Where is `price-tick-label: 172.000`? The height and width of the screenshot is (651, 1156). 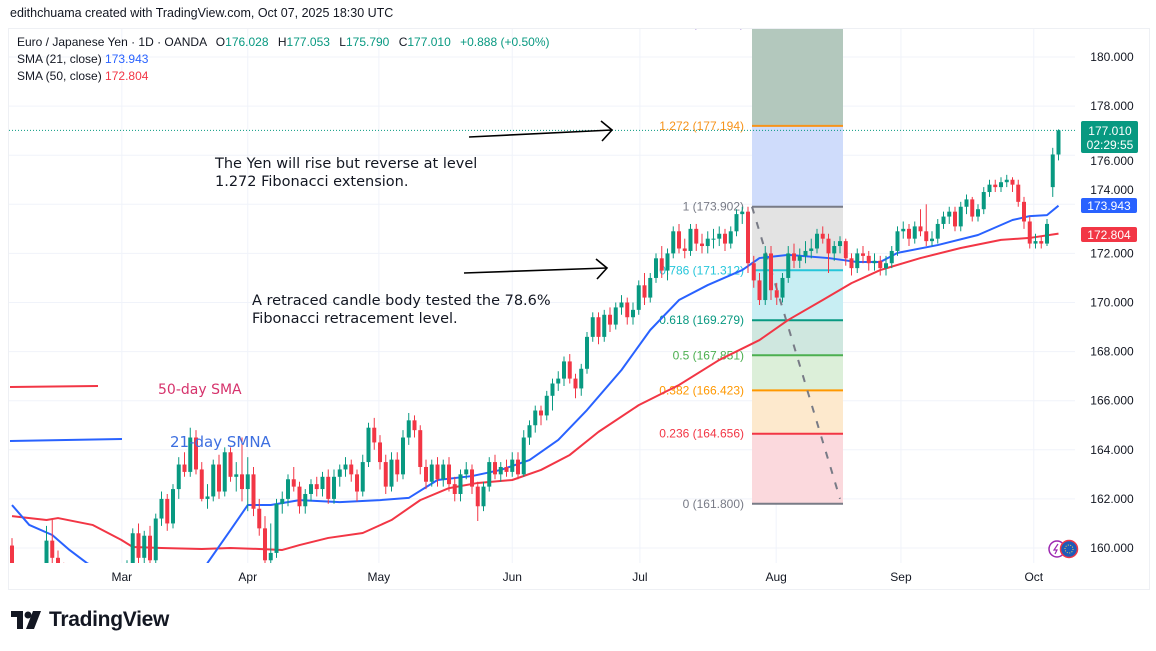 price-tick-label: 172.000 is located at coordinates (1112, 253).